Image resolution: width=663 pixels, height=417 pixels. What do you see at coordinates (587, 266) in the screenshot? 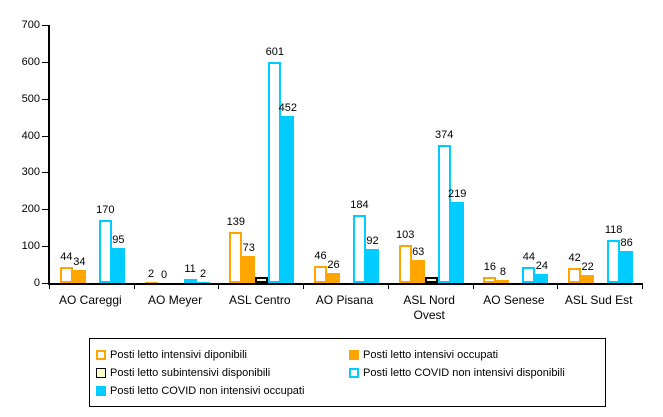
I see `data-label: 22` at bounding box center [587, 266].